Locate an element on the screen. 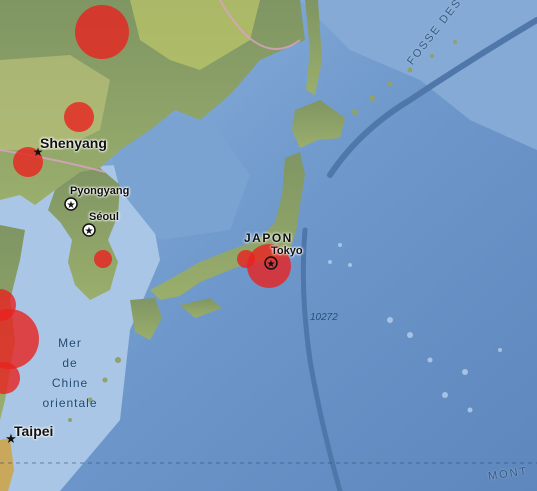 Image resolution: width=537 pixels, height=491 pixels. sea-label-line: Chine is located at coordinates (70, 383).